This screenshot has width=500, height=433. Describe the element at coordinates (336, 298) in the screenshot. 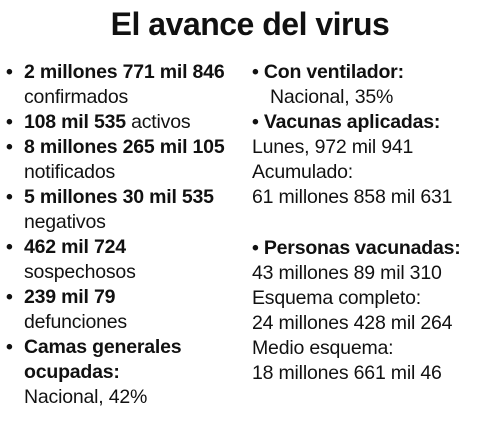

I see `personas-completo-label: Esquema completo:` at that location.